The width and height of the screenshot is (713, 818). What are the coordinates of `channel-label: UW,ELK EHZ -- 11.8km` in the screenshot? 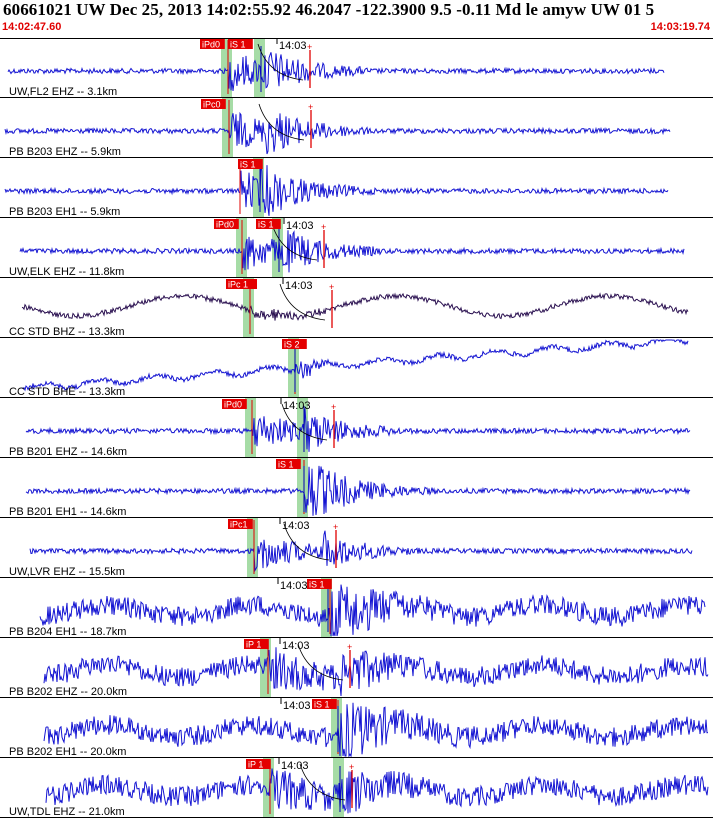 It's located at (66, 272).